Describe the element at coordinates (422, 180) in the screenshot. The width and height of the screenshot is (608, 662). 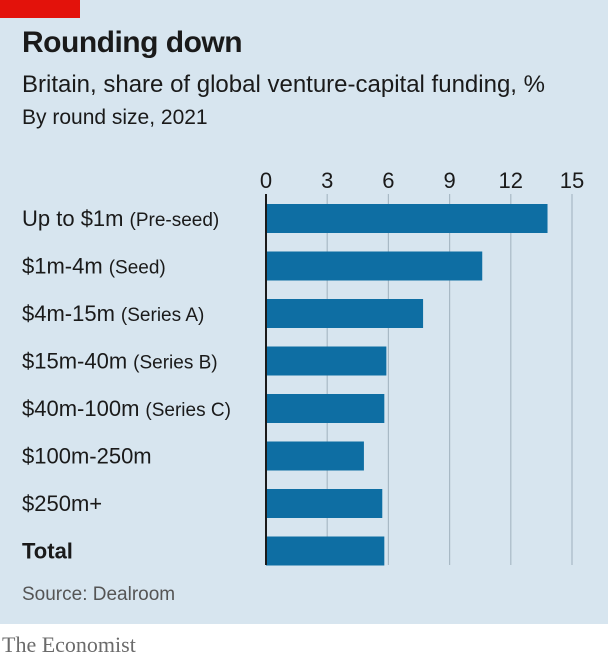
I see `x-tick-labels: 0 3 6 9 12 15` at that location.